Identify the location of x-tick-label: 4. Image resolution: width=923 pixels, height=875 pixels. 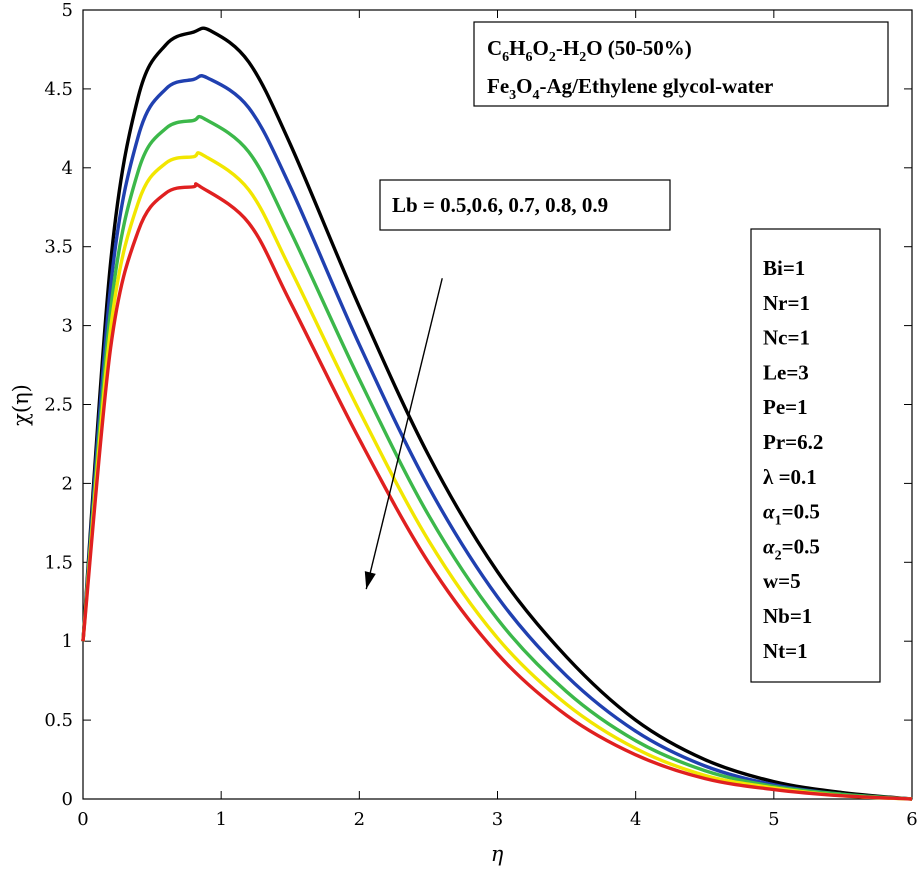
(635, 819).